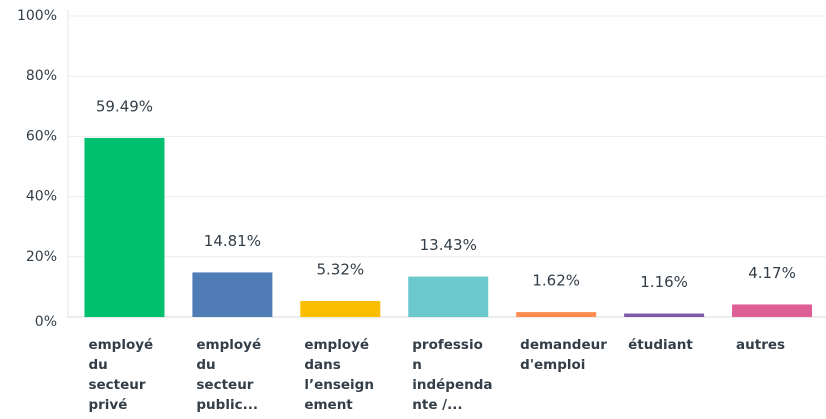 This screenshot has height=419, width=826. Describe the element at coordinates (340, 269) in the screenshot. I see `value-label: 5.32%` at that location.